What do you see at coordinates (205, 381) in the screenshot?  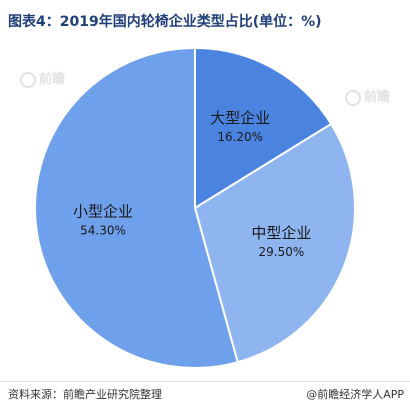 I see `footer-divider` at bounding box center [205, 381].